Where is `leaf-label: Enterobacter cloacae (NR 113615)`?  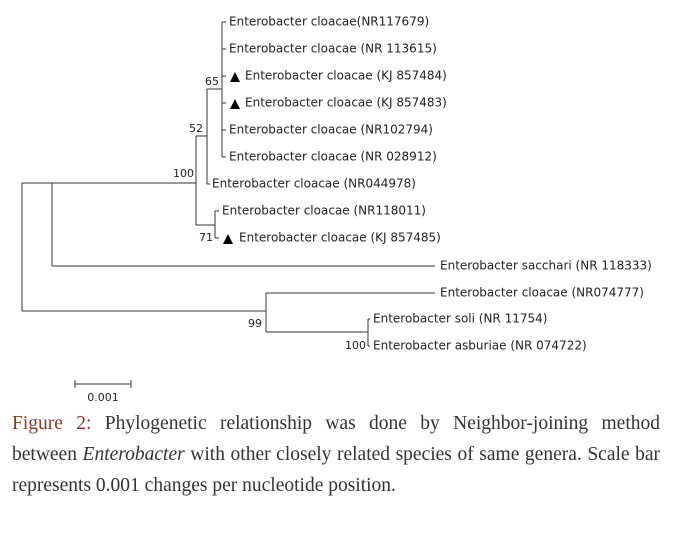
leaf-label: Enterobacter cloacae (NR 113615) is located at coordinates (333, 49).